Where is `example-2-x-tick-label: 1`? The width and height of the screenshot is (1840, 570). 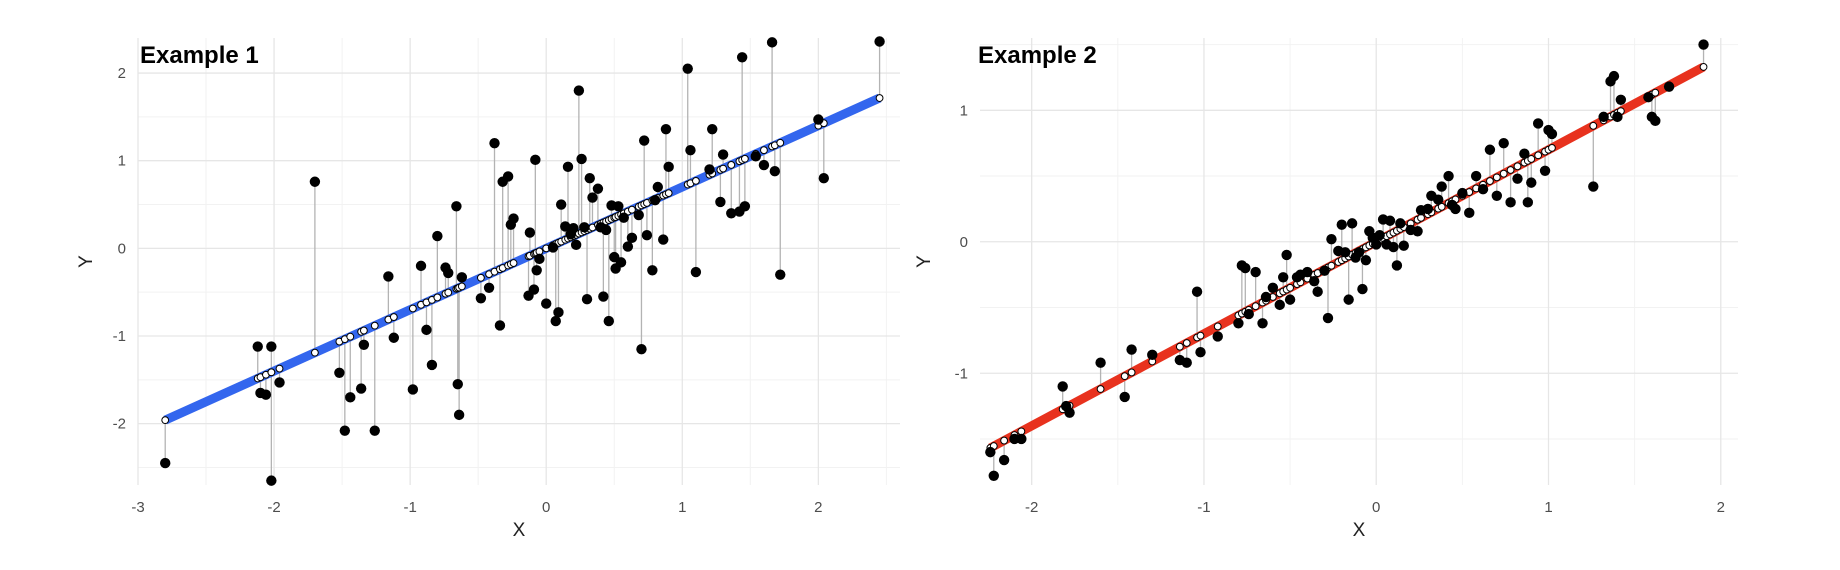
example-2-x-tick-label: 1 is located at coordinates (1548, 507).